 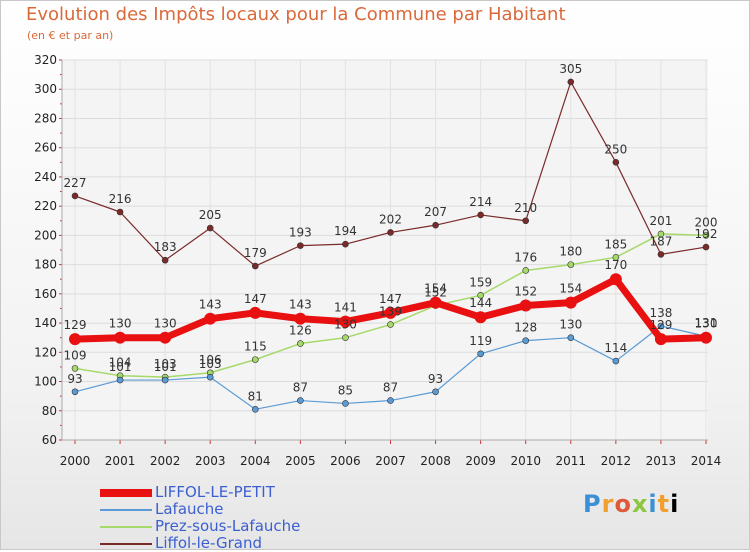 What do you see at coordinates (435, 293) in the screenshot?
I see `data-label-prez-sous-lafauche: 152` at bounding box center [435, 293].